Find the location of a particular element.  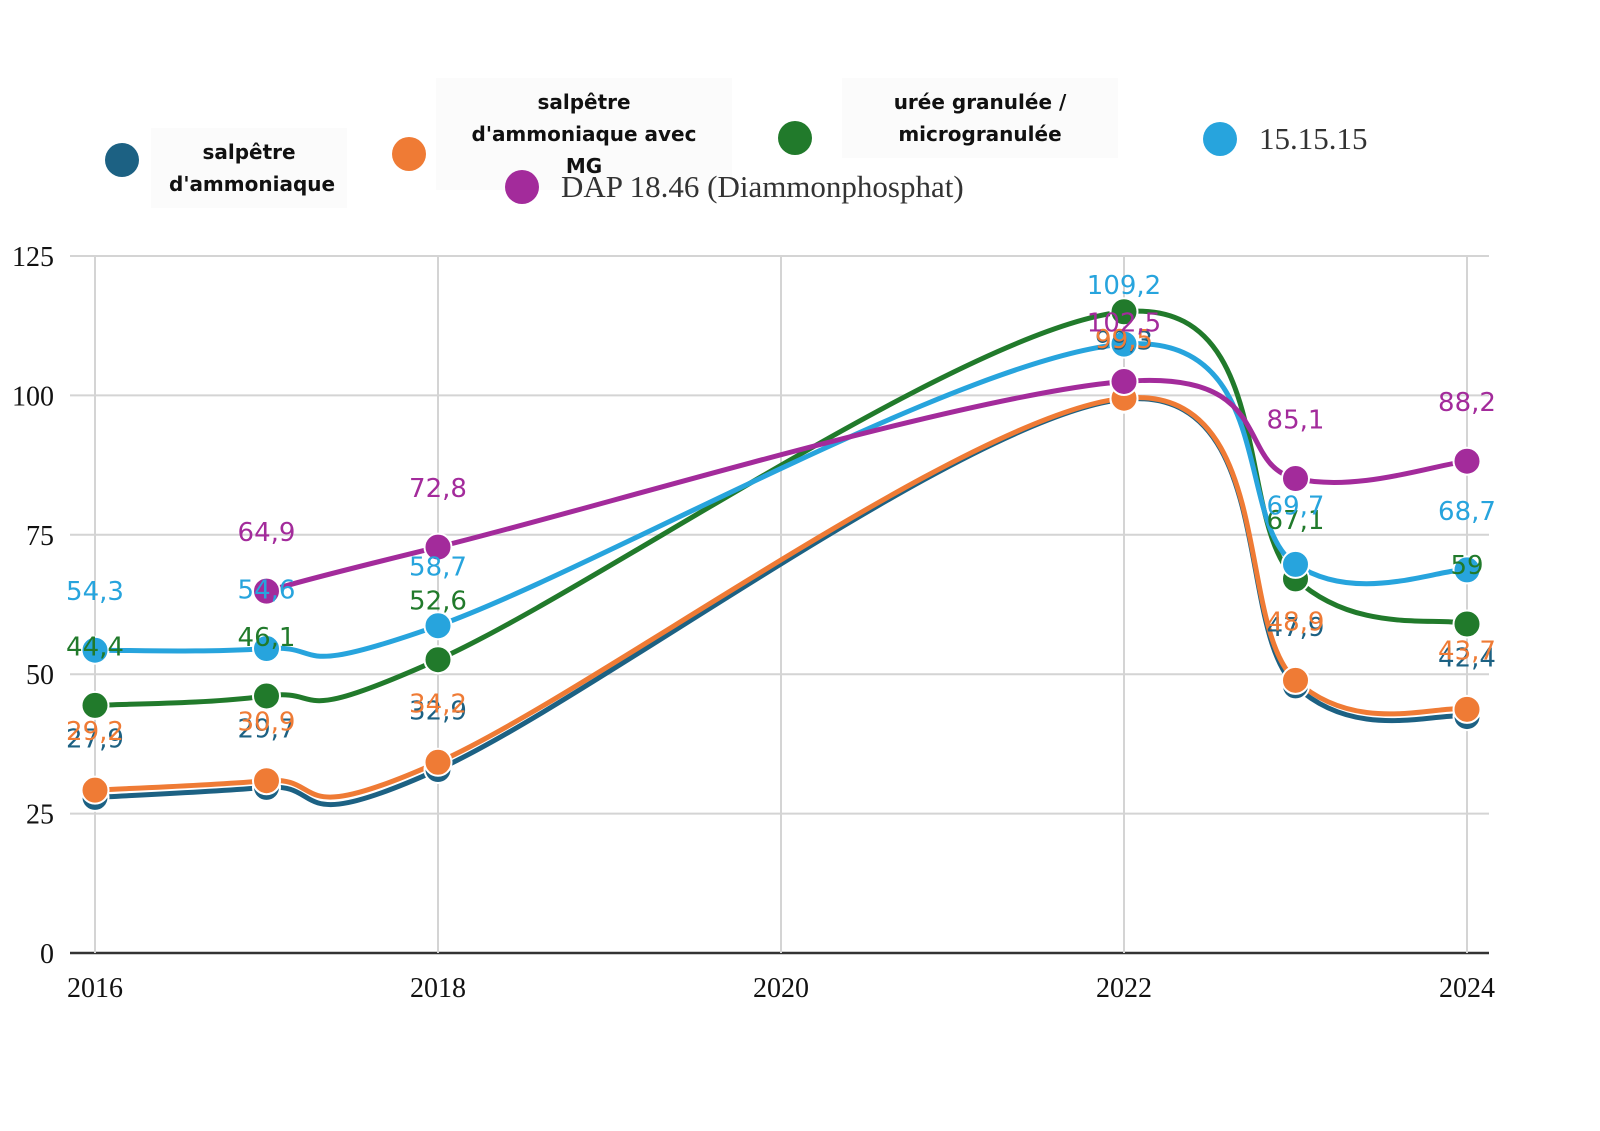

data-label: 34,2 is located at coordinates (438, 704).